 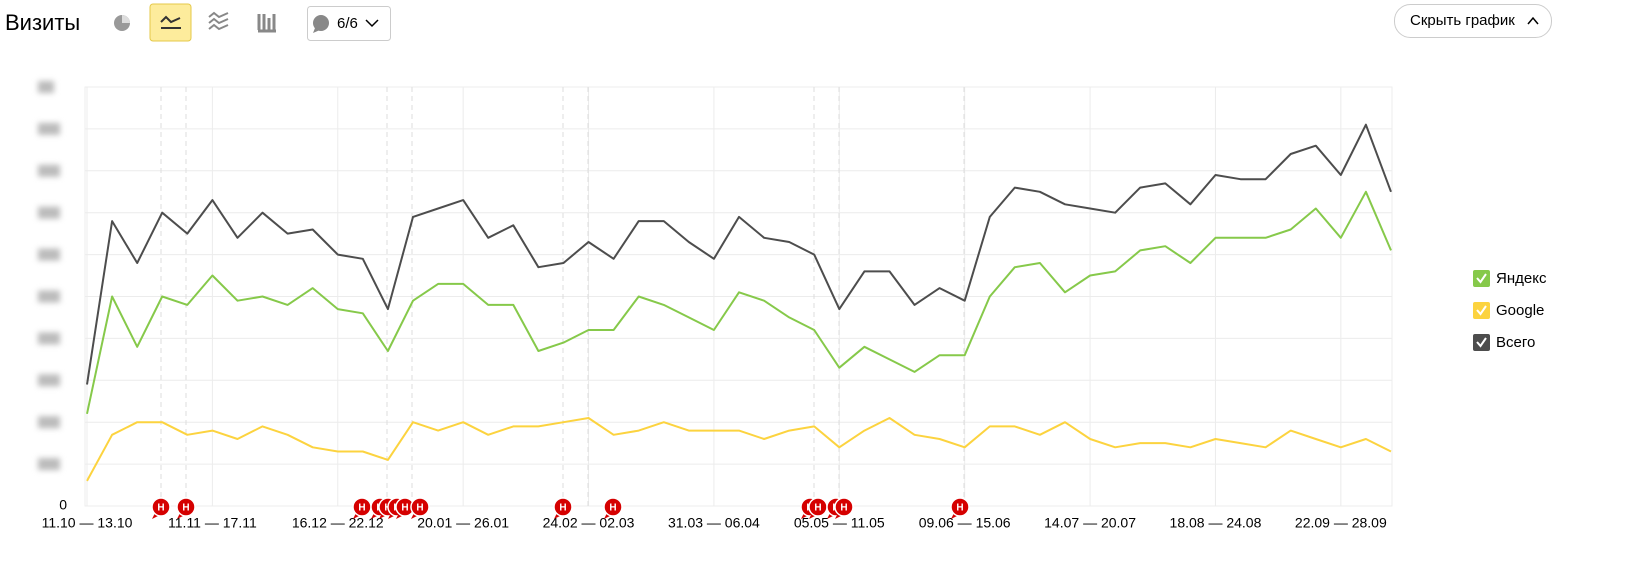 I want to click on chart-type-pie, so click(x=122, y=23).